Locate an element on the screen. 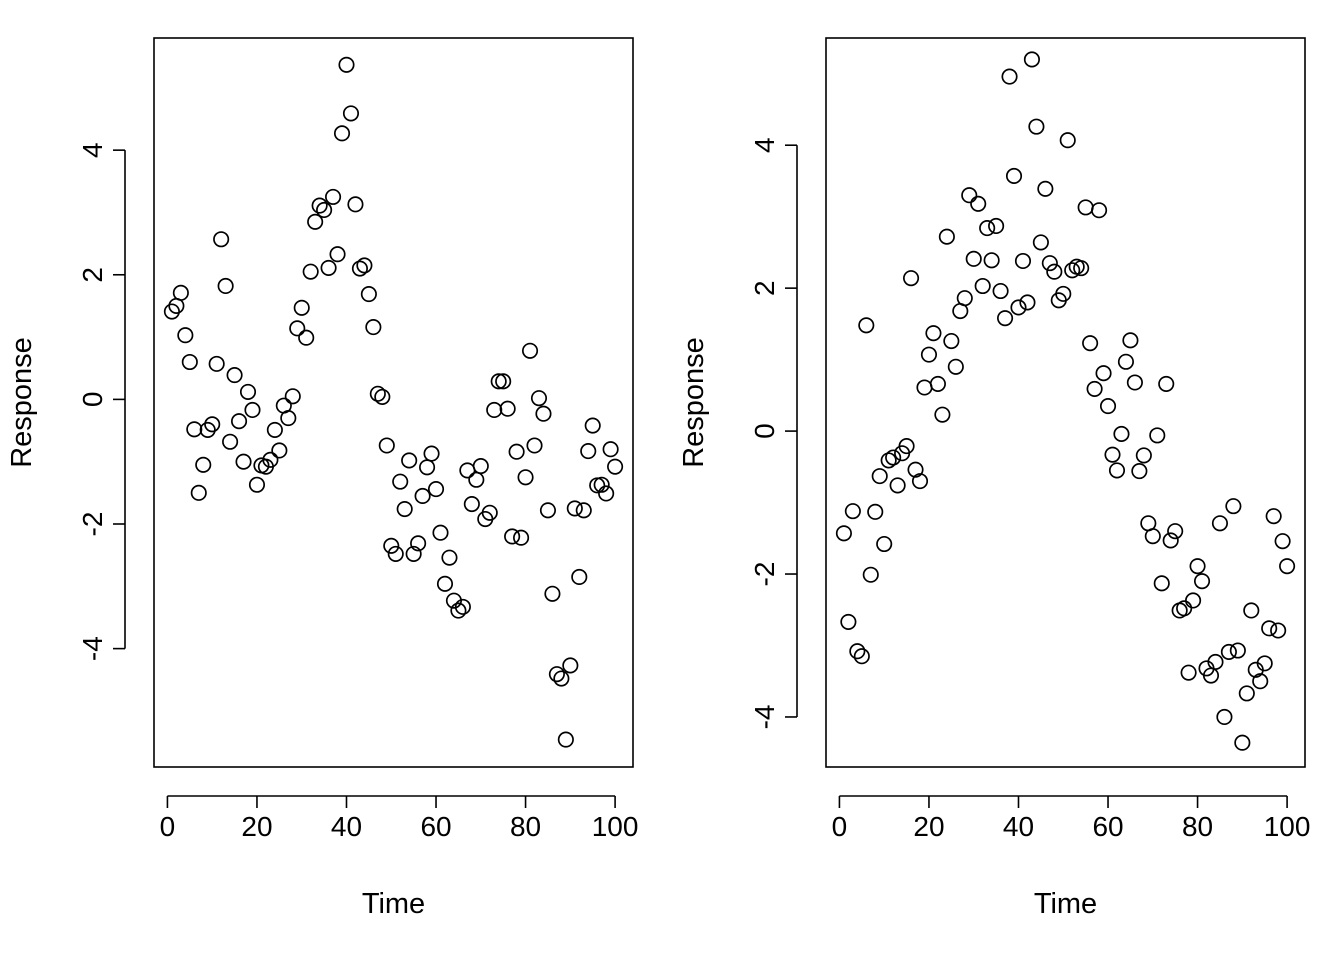 The height and width of the screenshot is (960, 1344). left-y-tick-label: 2 is located at coordinates (92, 275).